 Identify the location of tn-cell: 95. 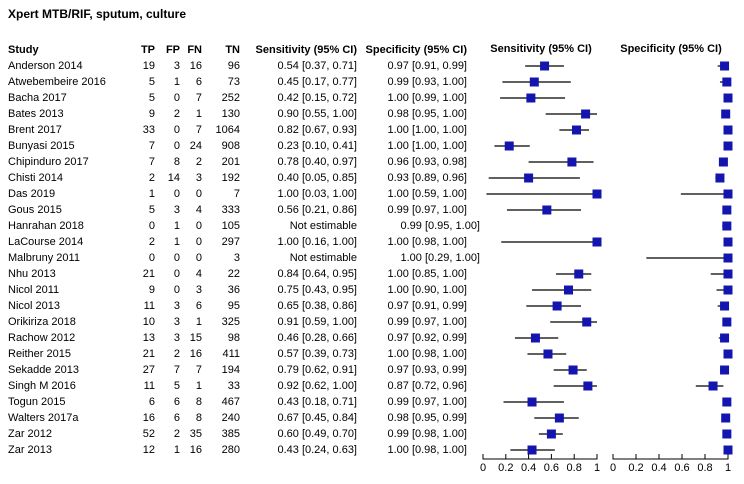
(233, 306).